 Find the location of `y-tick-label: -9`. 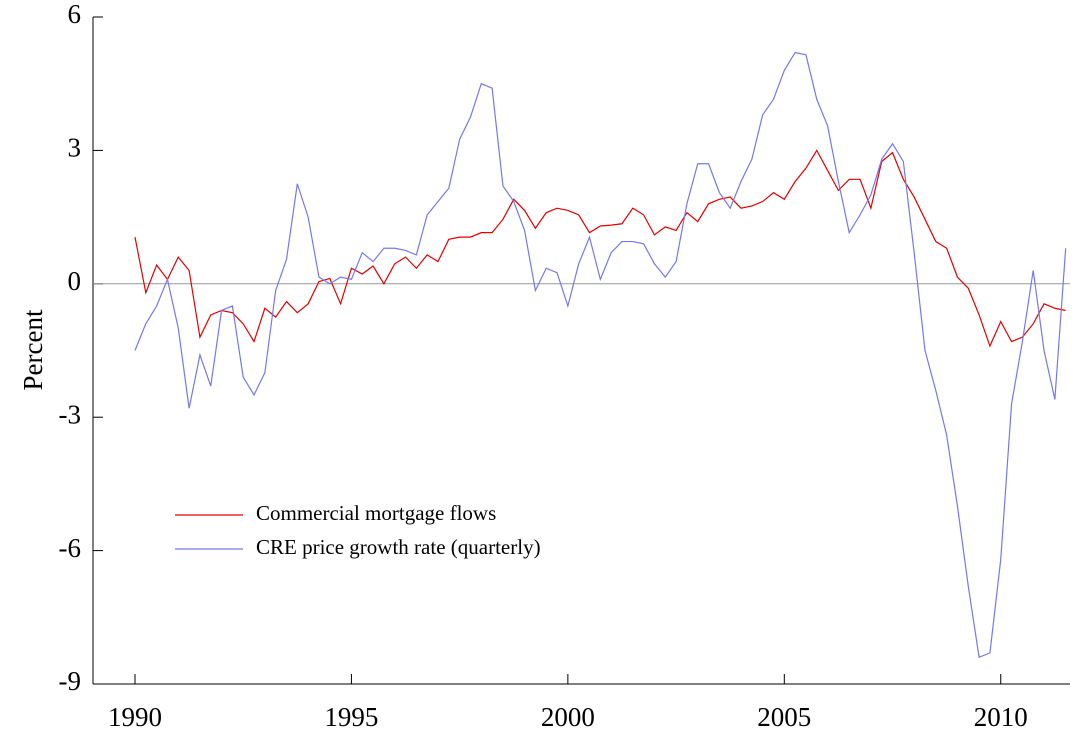

y-tick-label: -9 is located at coordinates (70, 681).